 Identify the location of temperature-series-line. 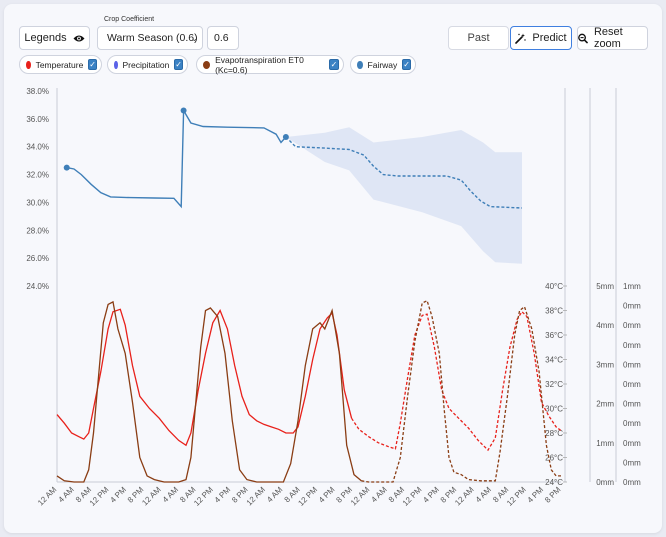
(204, 377).